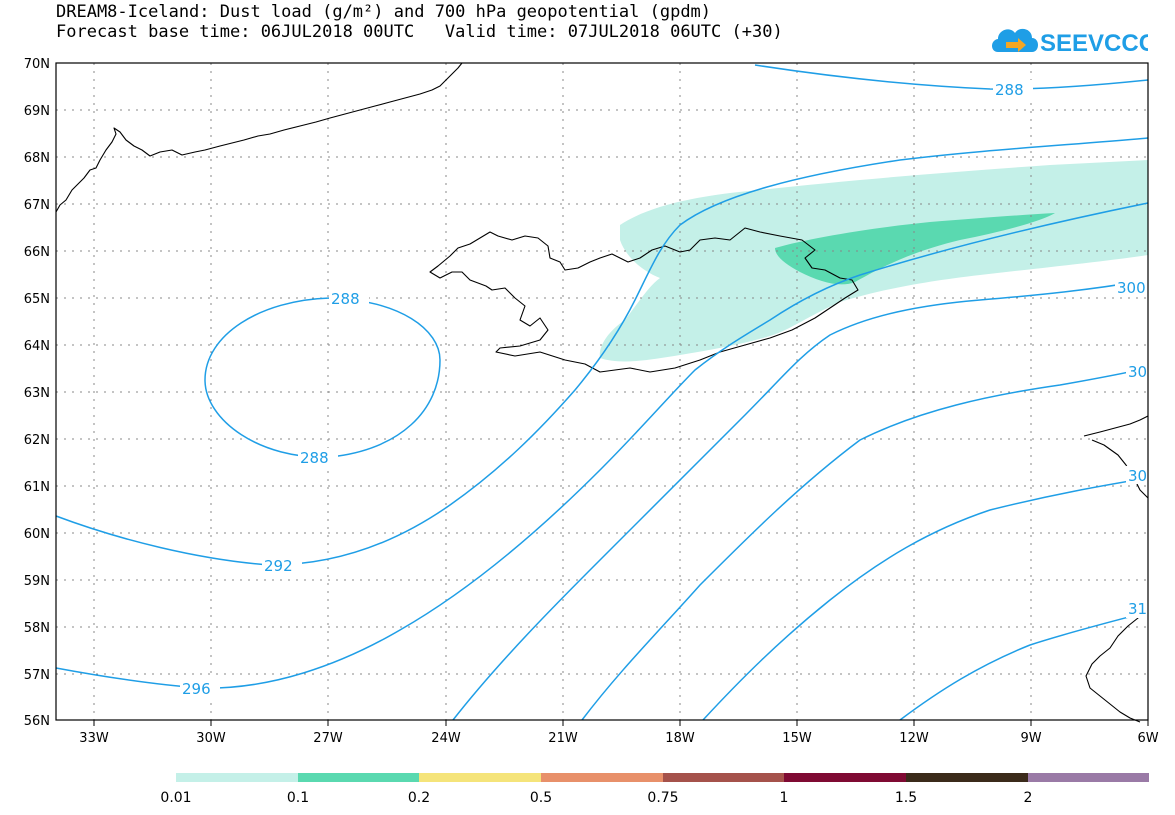 This screenshot has width=1175, height=815. What do you see at coordinates (211, 738) in the screenshot?
I see `lon-label: 30W` at bounding box center [211, 738].